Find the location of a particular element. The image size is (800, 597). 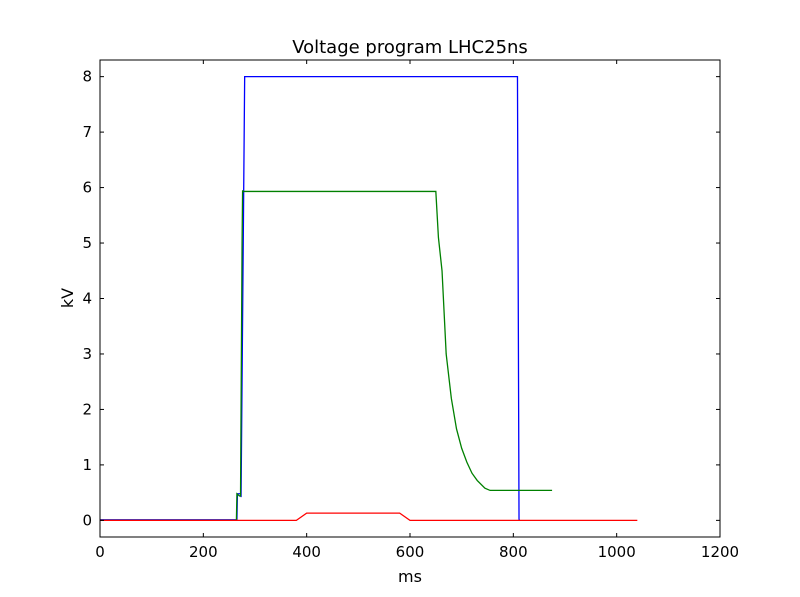

y-tick-label: 7 is located at coordinates (87, 132).